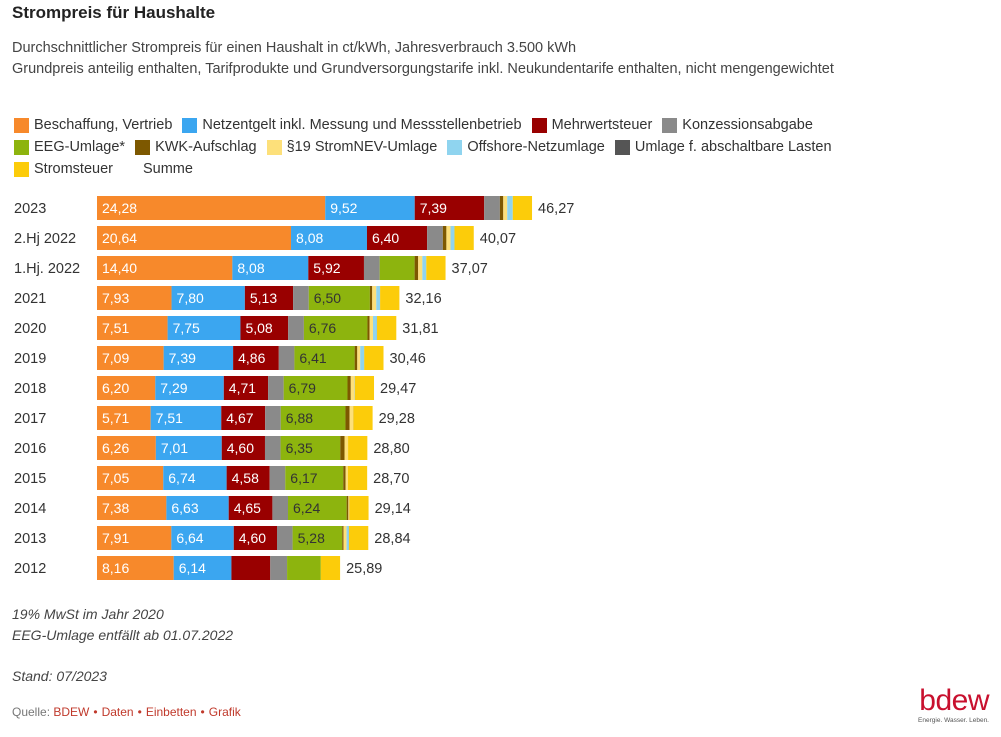  Describe the element at coordinates (224, 712) in the screenshot. I see `graphic-link: Grafik` at that location.